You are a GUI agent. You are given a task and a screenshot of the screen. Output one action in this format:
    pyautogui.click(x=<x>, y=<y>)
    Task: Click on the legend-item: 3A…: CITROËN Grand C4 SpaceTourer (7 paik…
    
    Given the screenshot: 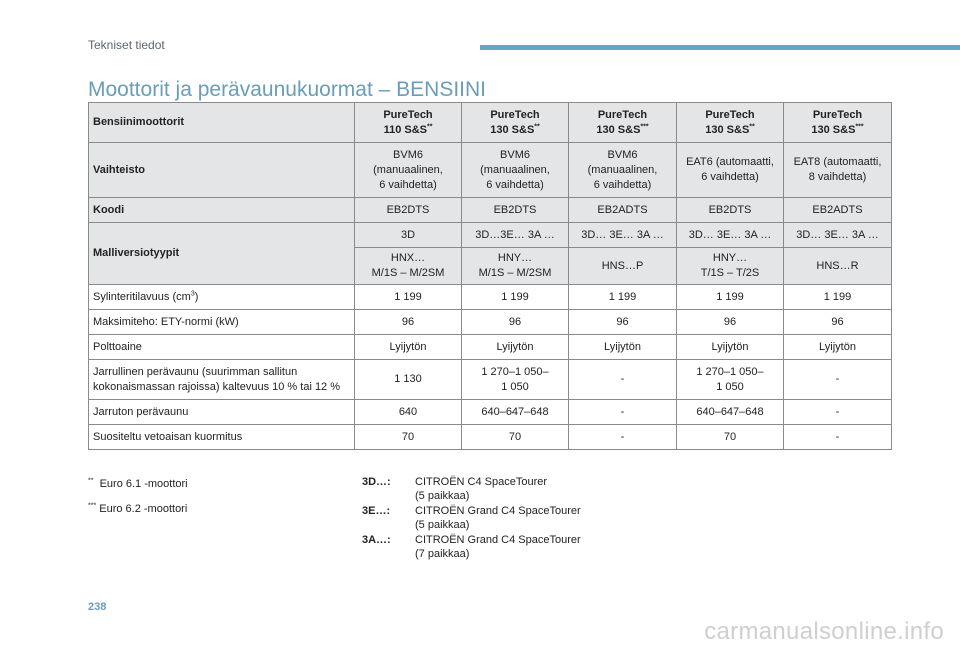 What is the action you would take?
    pyautogui.click(x=498, y=547)
    